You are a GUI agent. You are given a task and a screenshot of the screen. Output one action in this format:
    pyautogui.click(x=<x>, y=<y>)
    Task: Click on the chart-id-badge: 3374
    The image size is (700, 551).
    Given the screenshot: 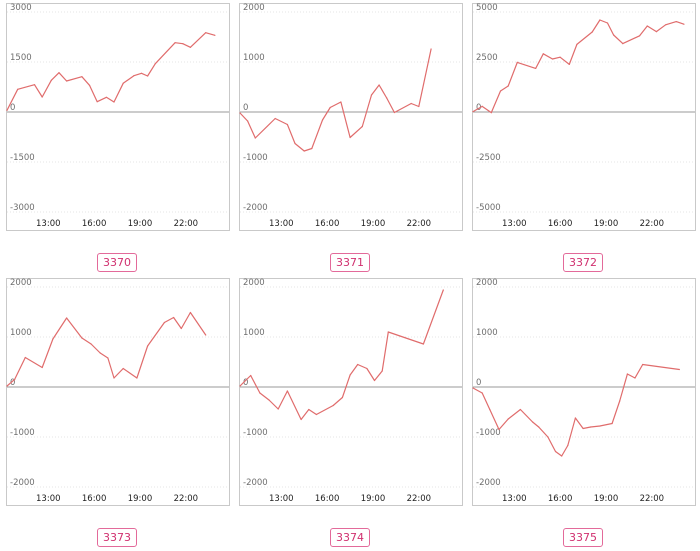 What is the action you would take?
    pyautogui.click(x=350, y=537)
    